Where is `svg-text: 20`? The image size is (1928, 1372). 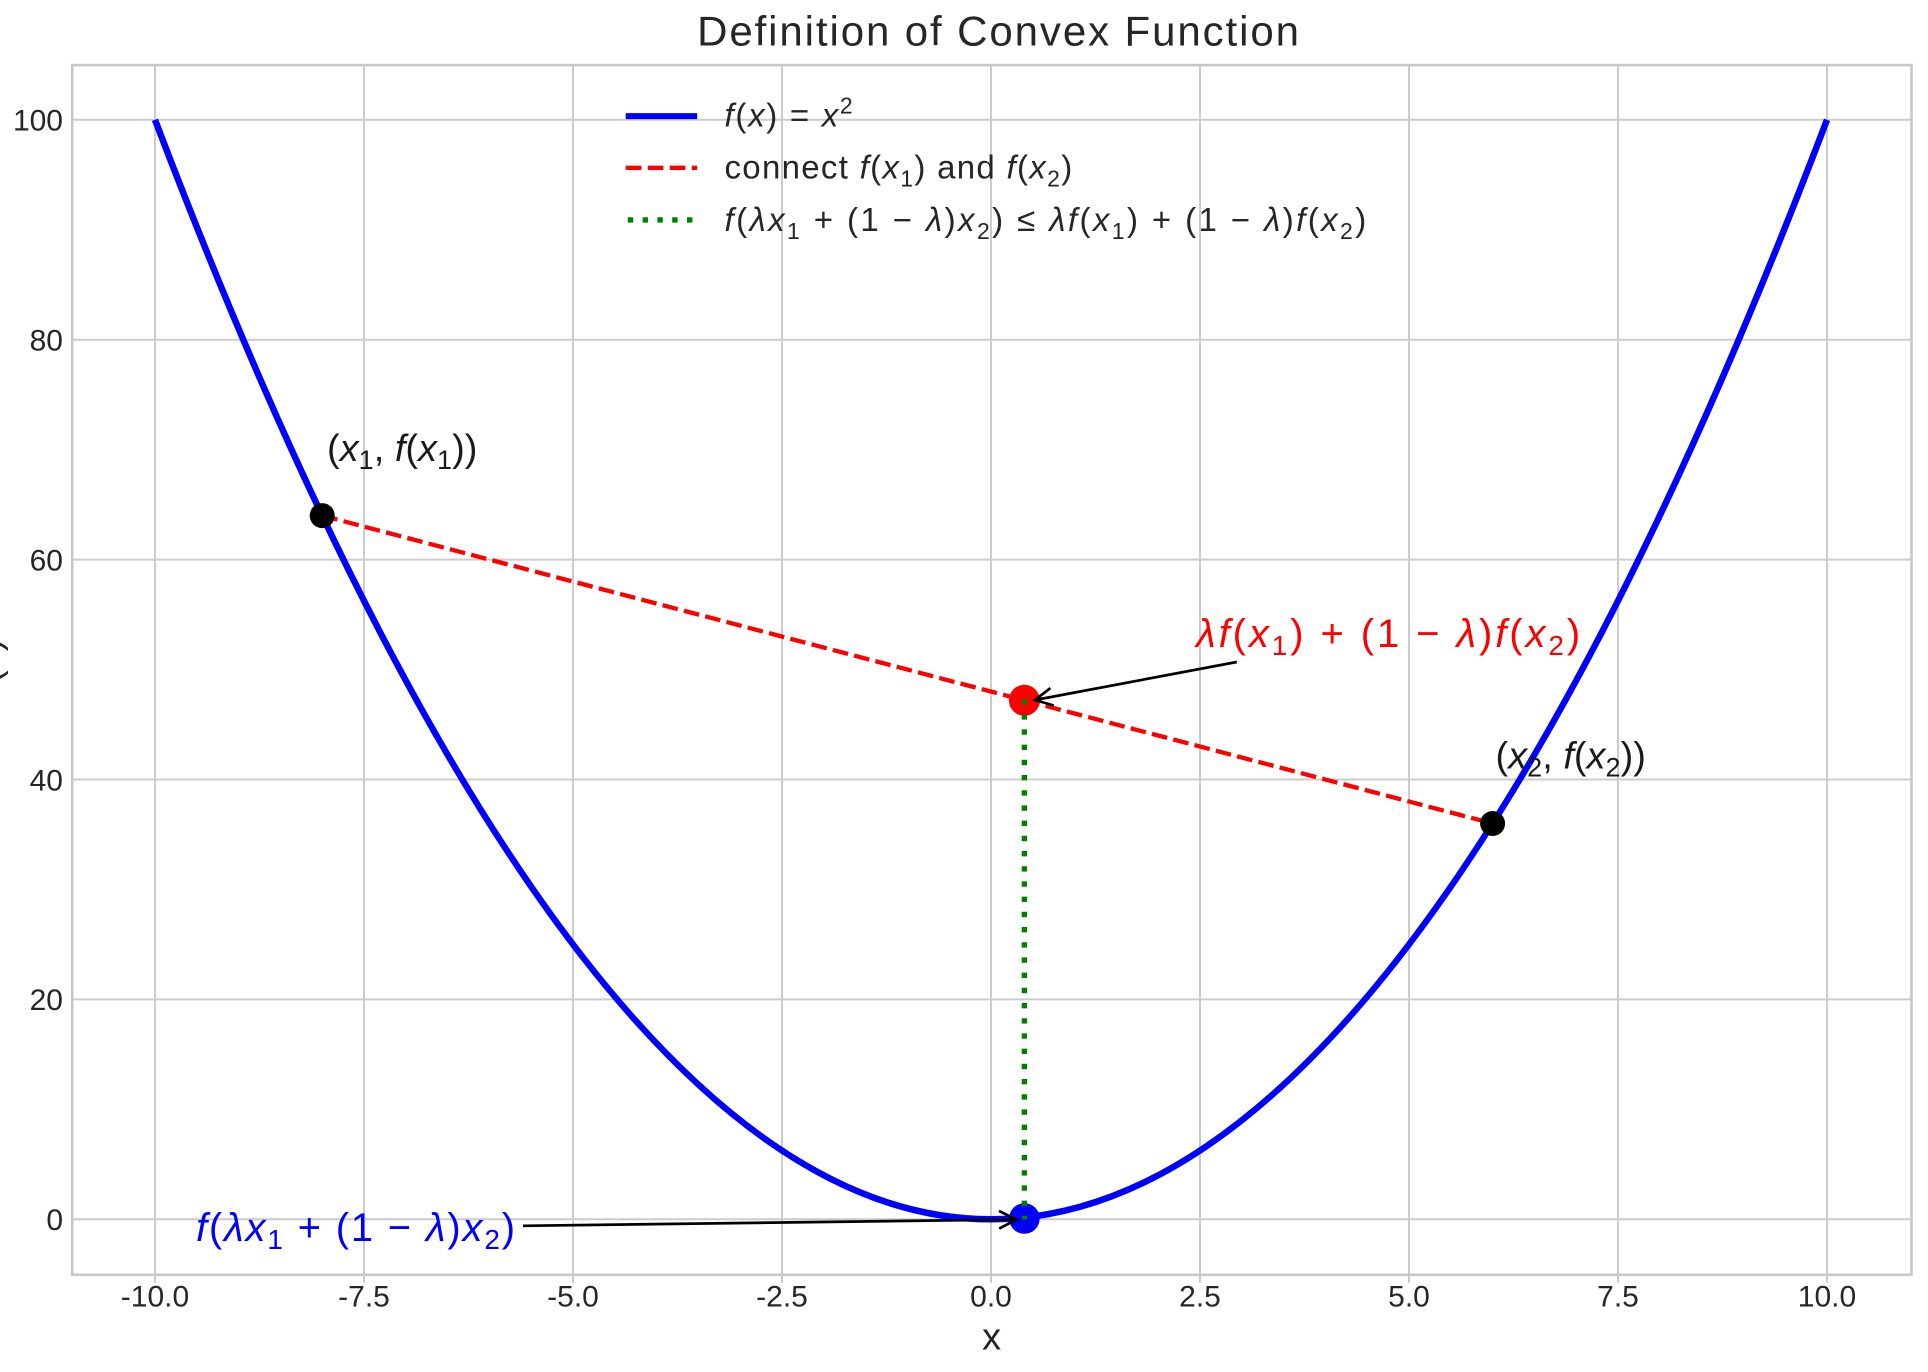 svg-text: 20 is located at coordinates (46, 1000).